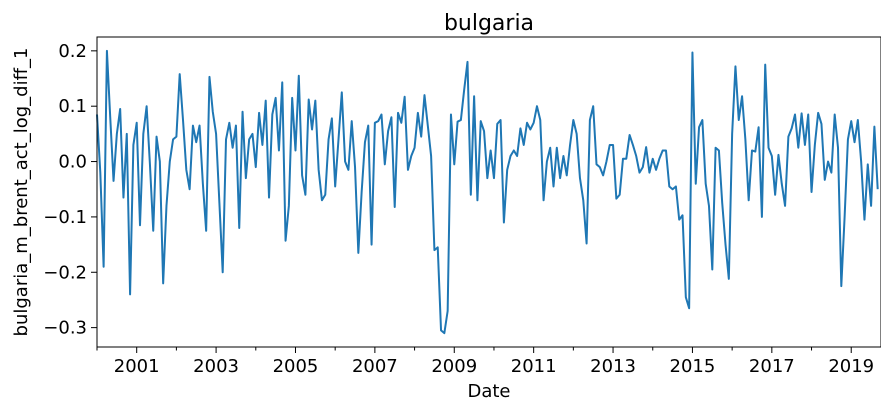 Image resolution: width=881 pixels, height=410 pixels. I want to click on x-tick-label: 2013, so click(613, 366).